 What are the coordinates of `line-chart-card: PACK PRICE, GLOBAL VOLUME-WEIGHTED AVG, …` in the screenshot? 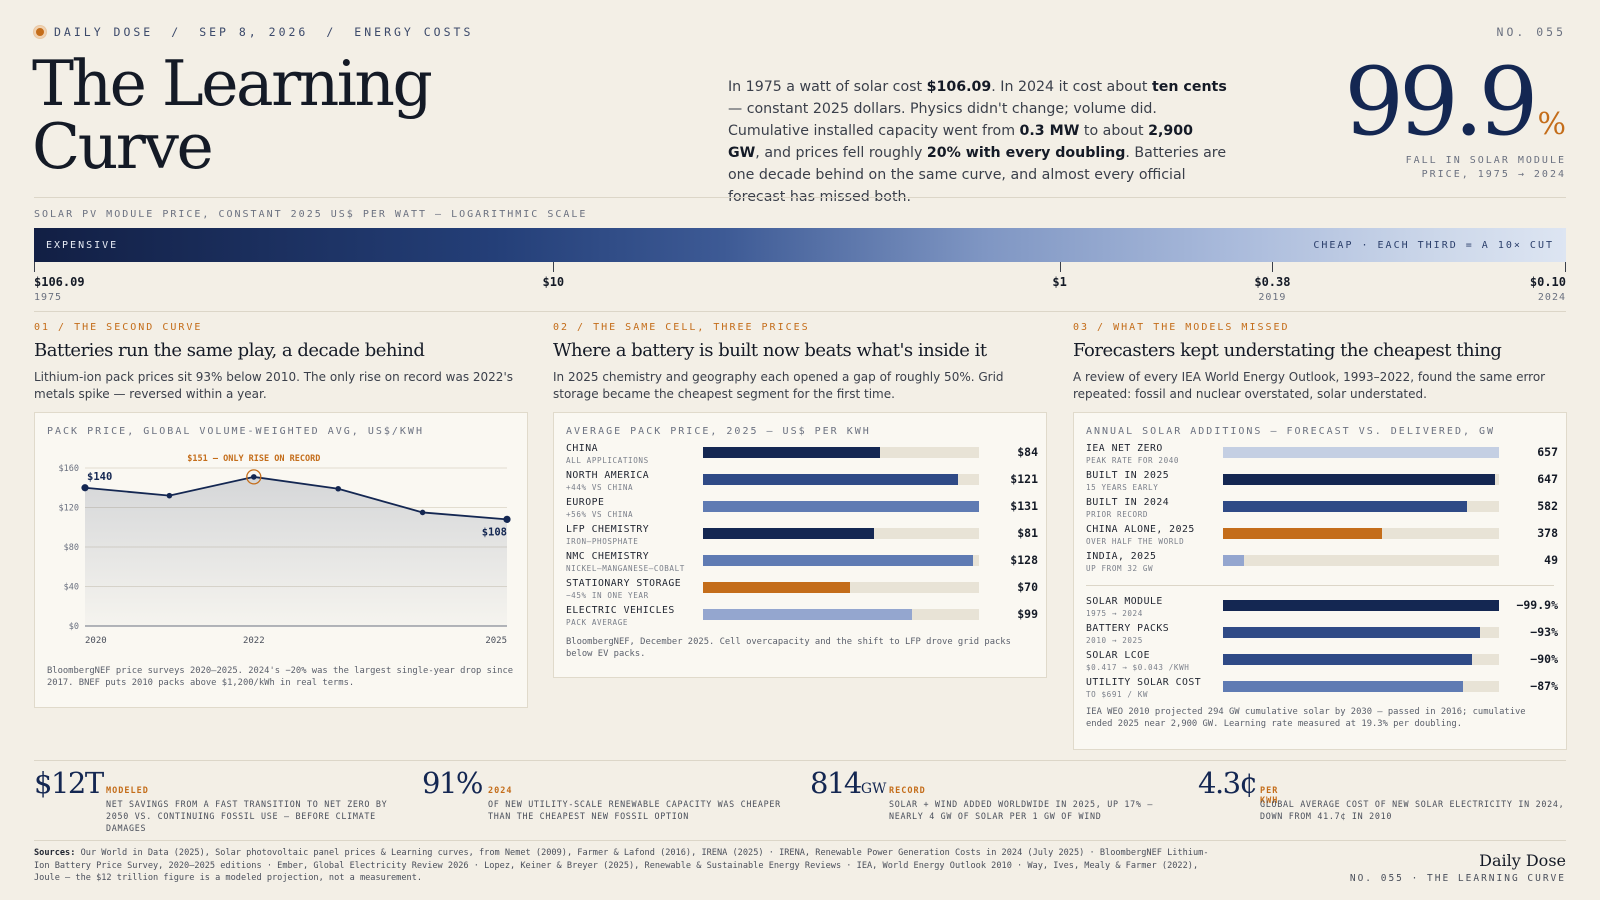 It's located at (281, 560).